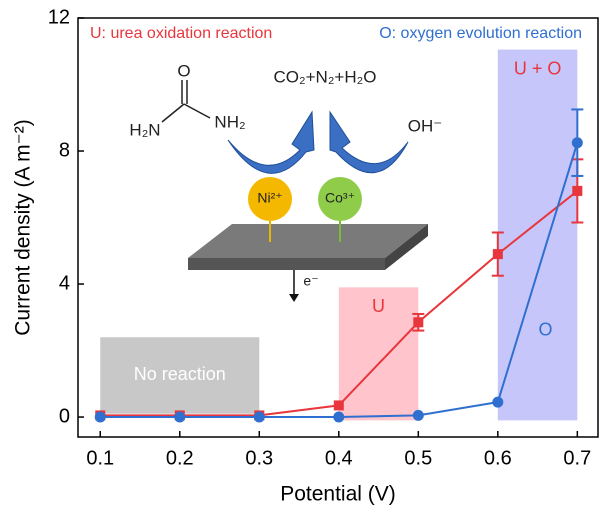 This screenshot has width=600, height=513. Describe the element at coordinates (480, 33) in the screenshot. I see `legend-entry: O: oxygen evolution reaction` at that location.